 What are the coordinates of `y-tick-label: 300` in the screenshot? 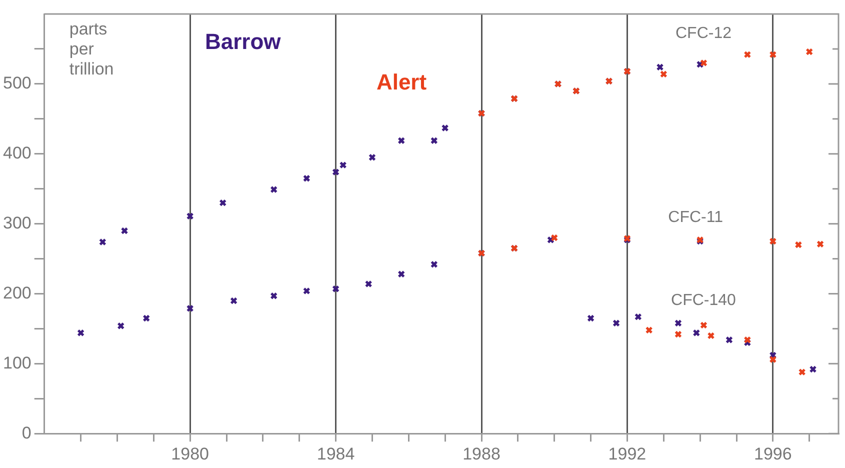 It's located at (17, 222).